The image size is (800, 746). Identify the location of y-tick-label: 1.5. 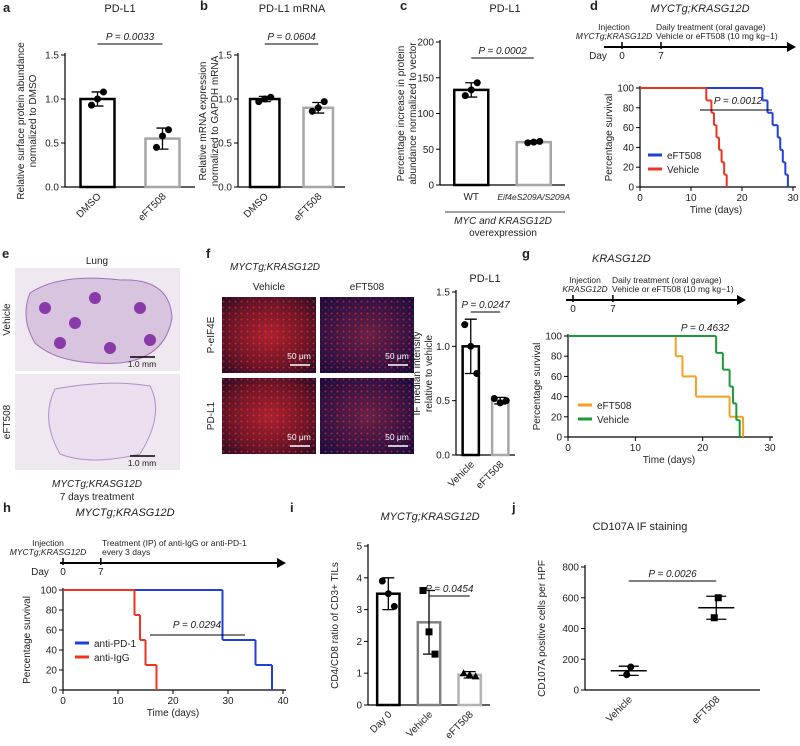
(443, 293).